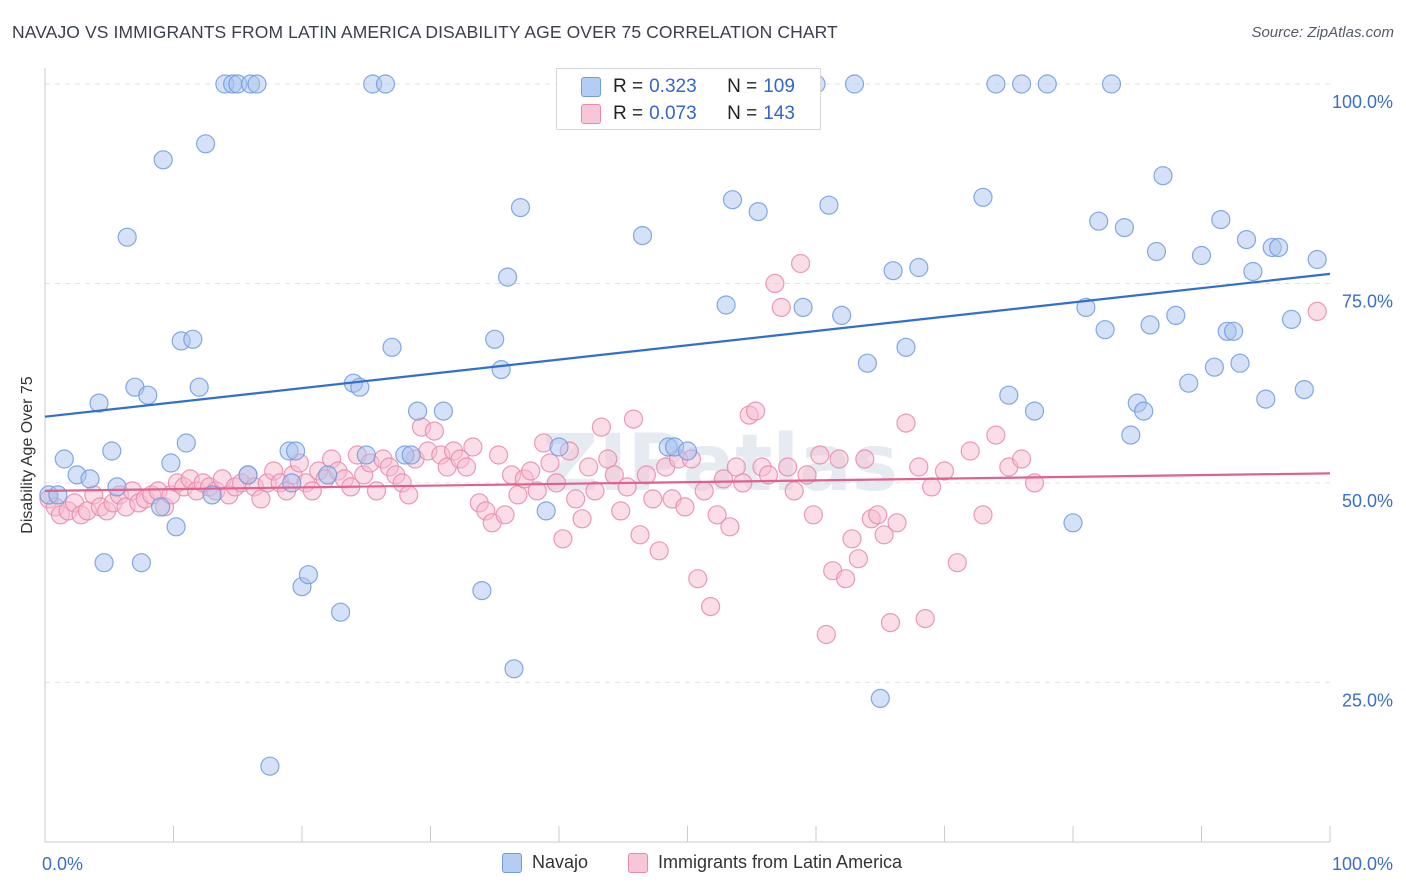 The width and height of the screenshot is (1406, 892). I want to click on stats-row-immigrants: R = 0.073 N = 143, so click(676, 114).